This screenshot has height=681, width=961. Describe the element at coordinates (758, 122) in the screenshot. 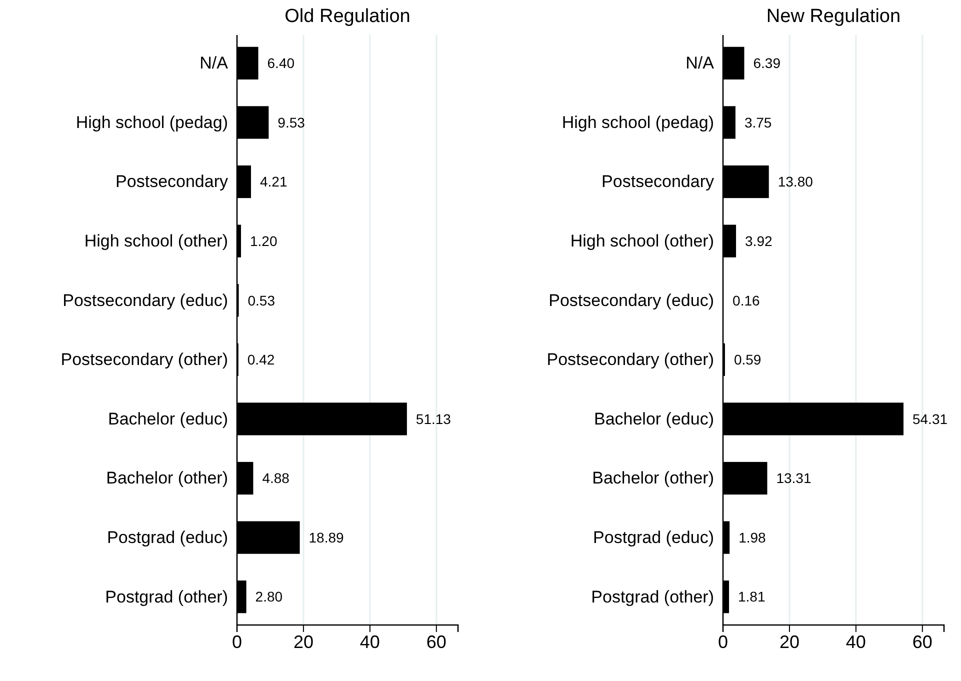

I see `data-label: 3.75` at that location.